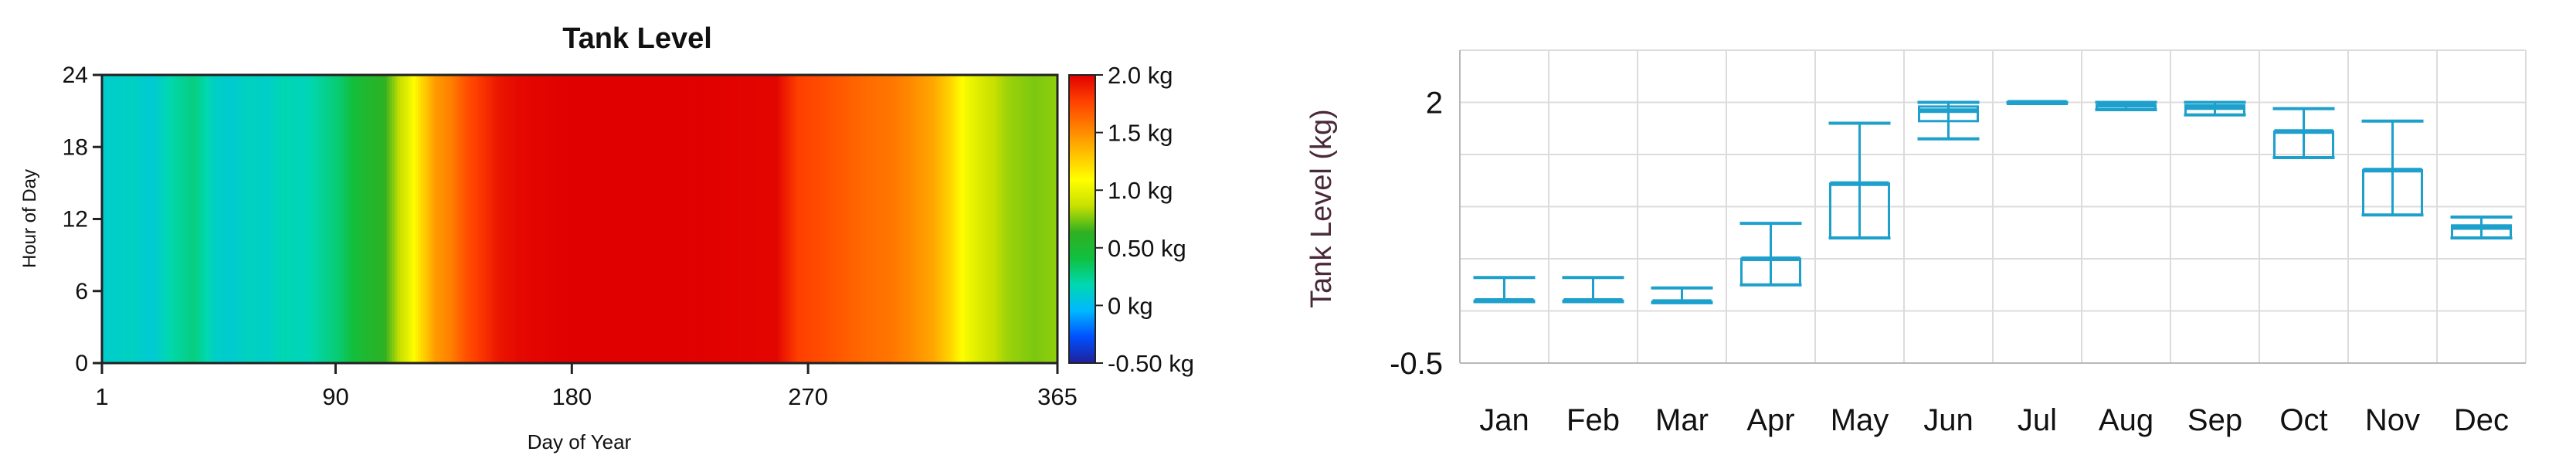  What do you see at coordinates (2215, 108) in the screenshot?
I see `box-mark-sep` at bounding box center [2215, 108].